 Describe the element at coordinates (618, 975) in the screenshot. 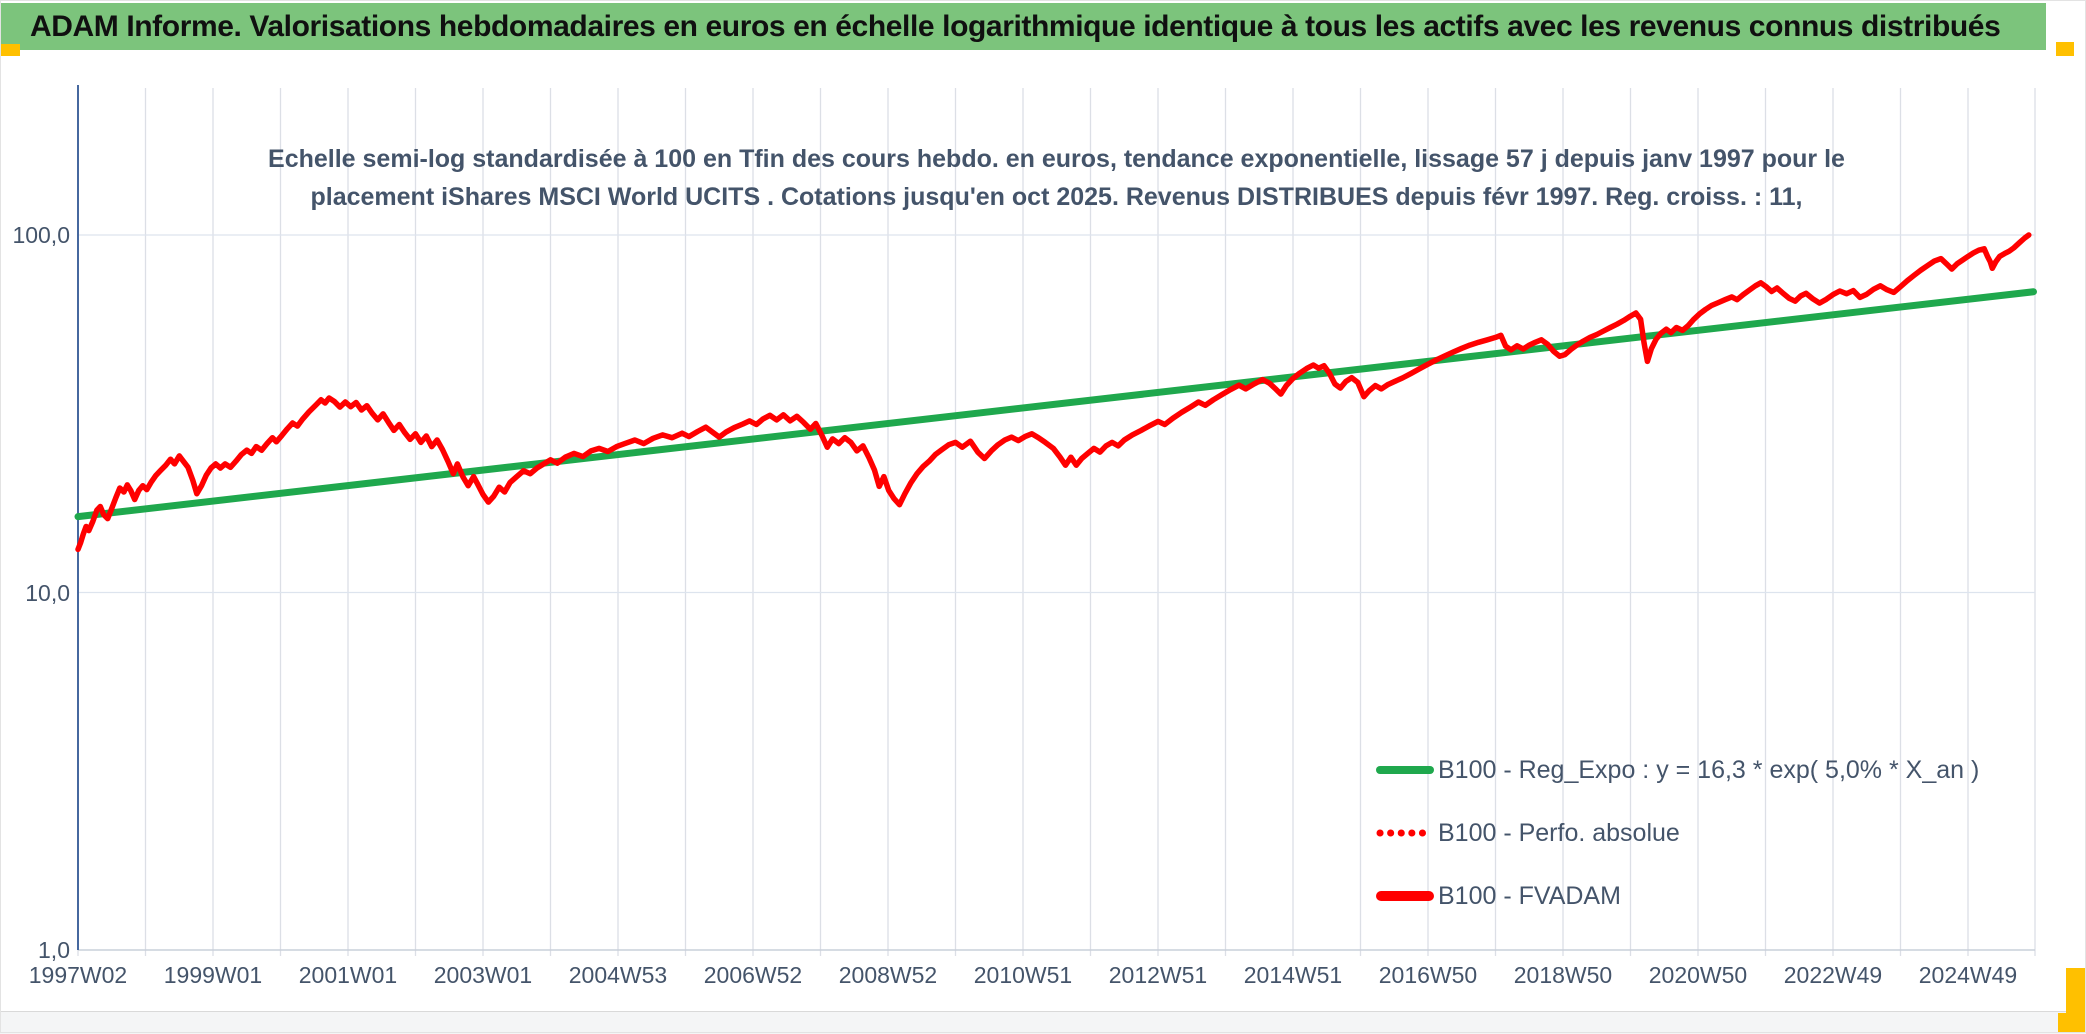

I see `x-tick-label: 2004W53` at that location.